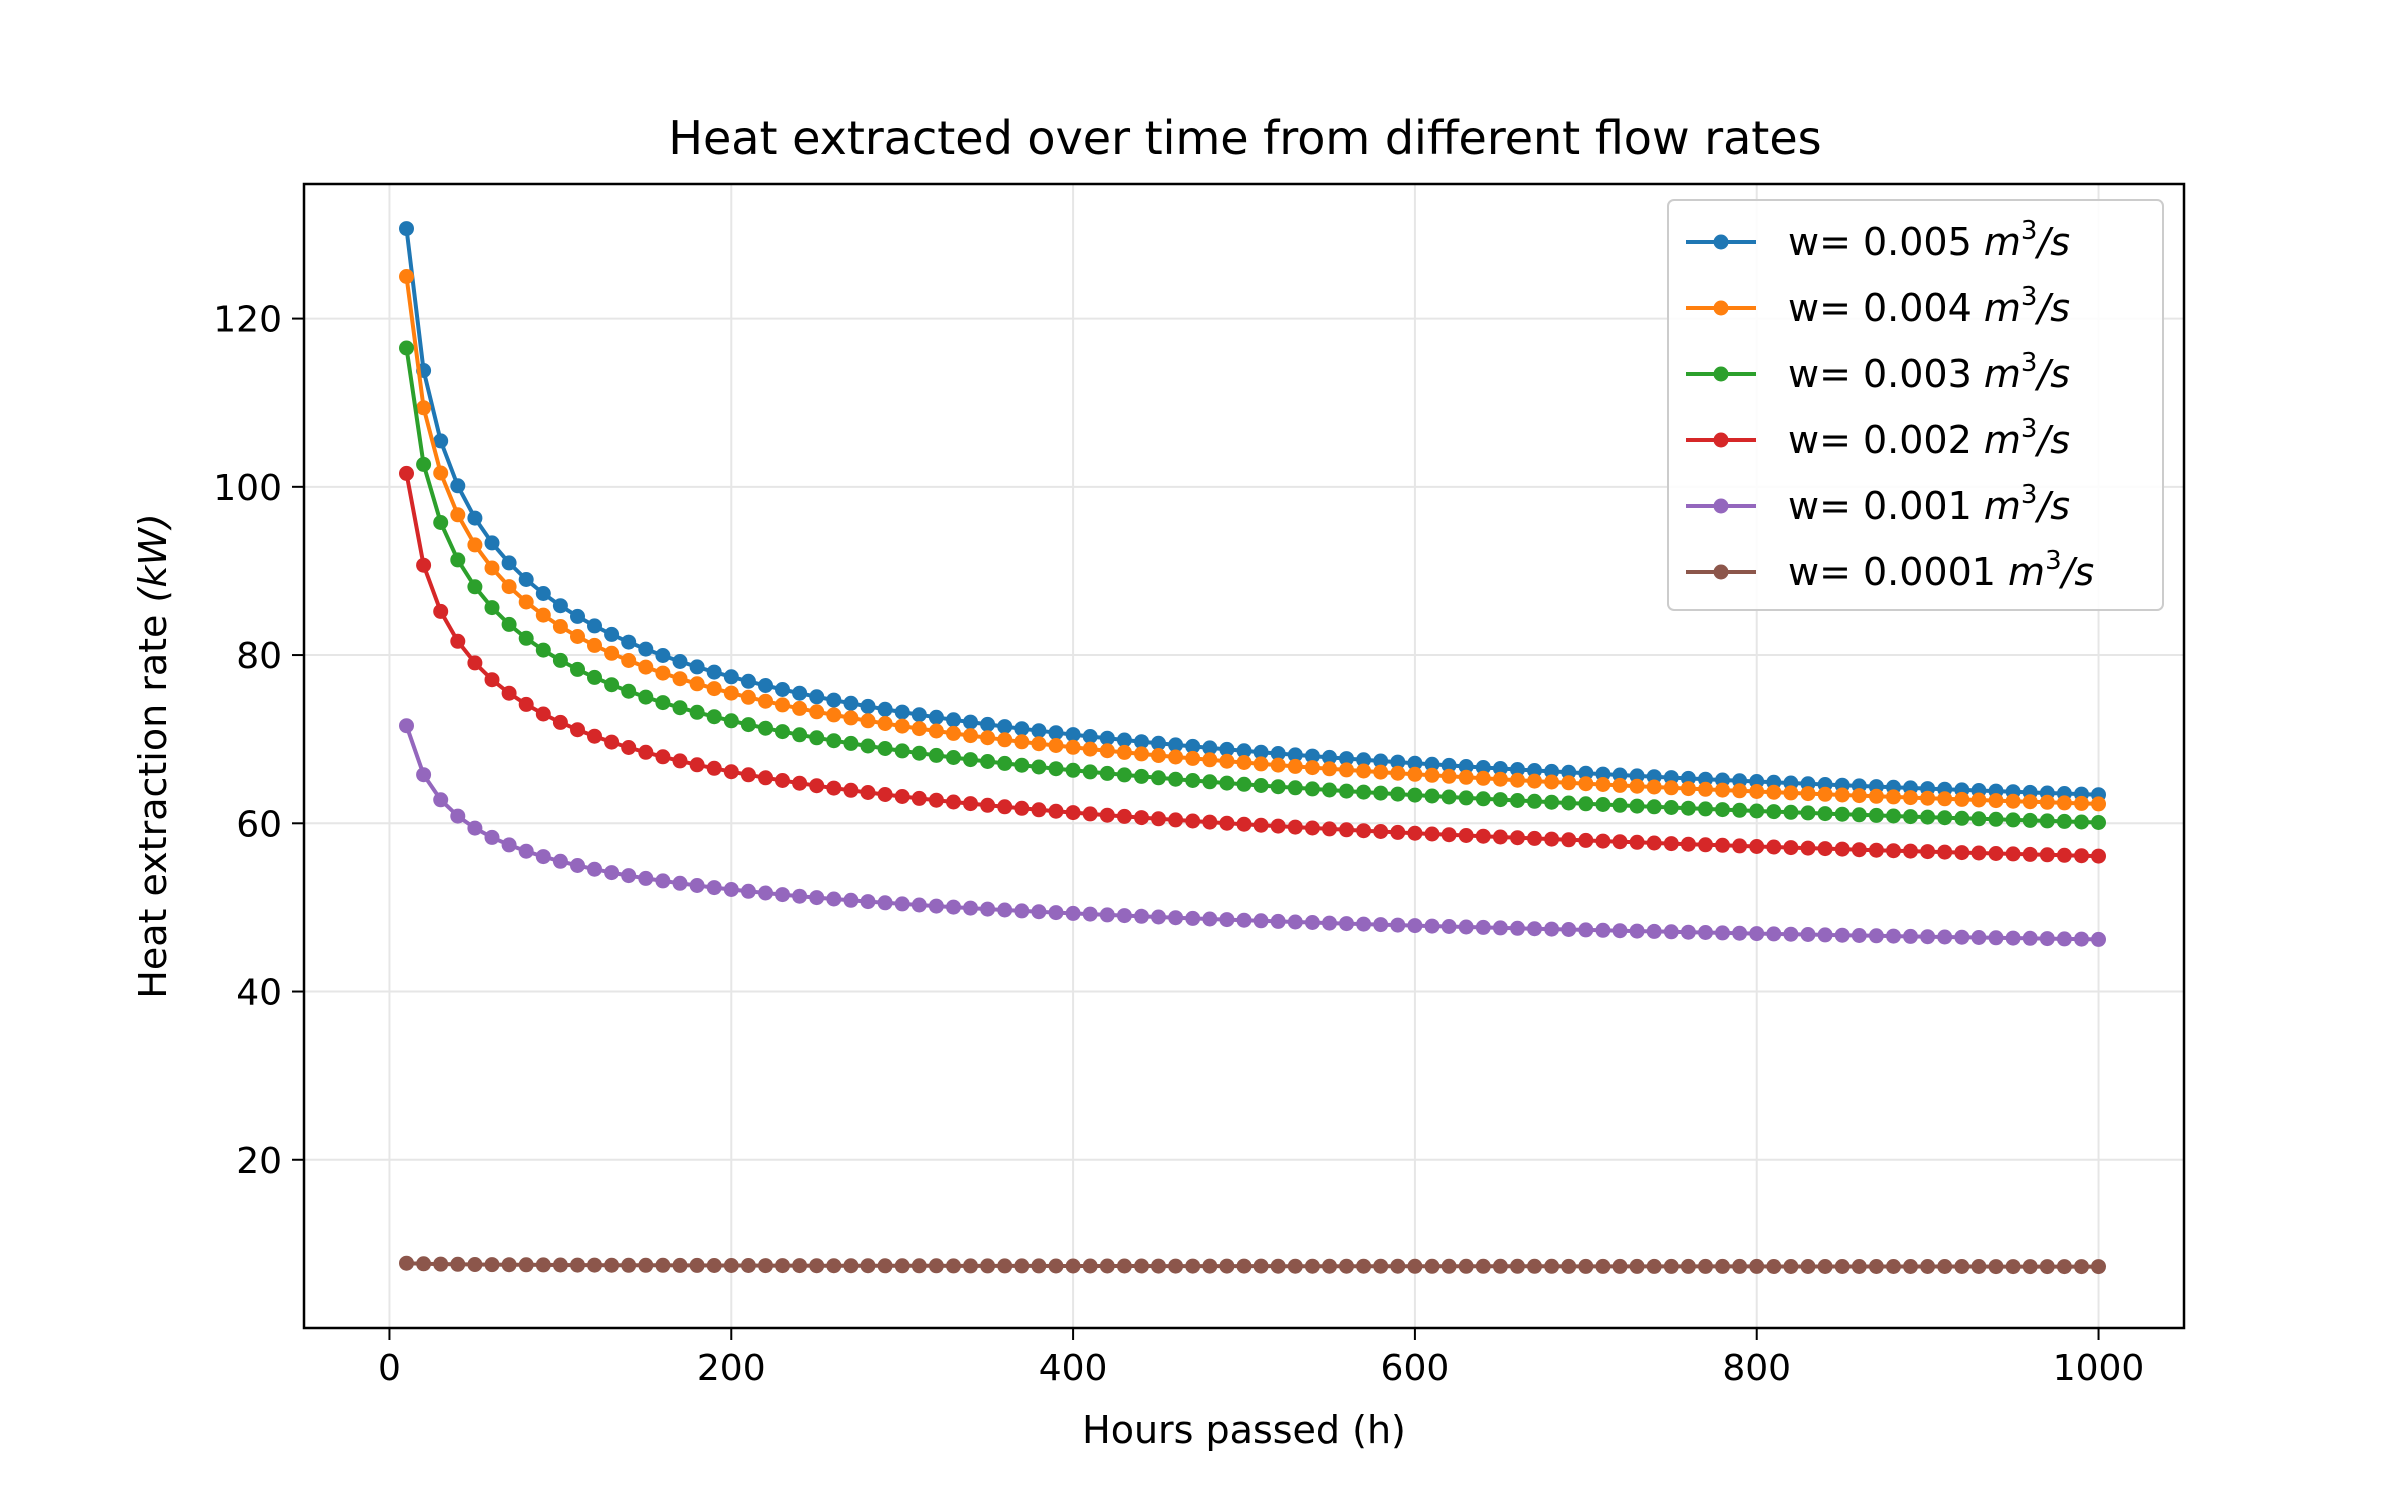 This screenshot has height=1504, width=2400. I want to click on series-line, so click(1251, 833).